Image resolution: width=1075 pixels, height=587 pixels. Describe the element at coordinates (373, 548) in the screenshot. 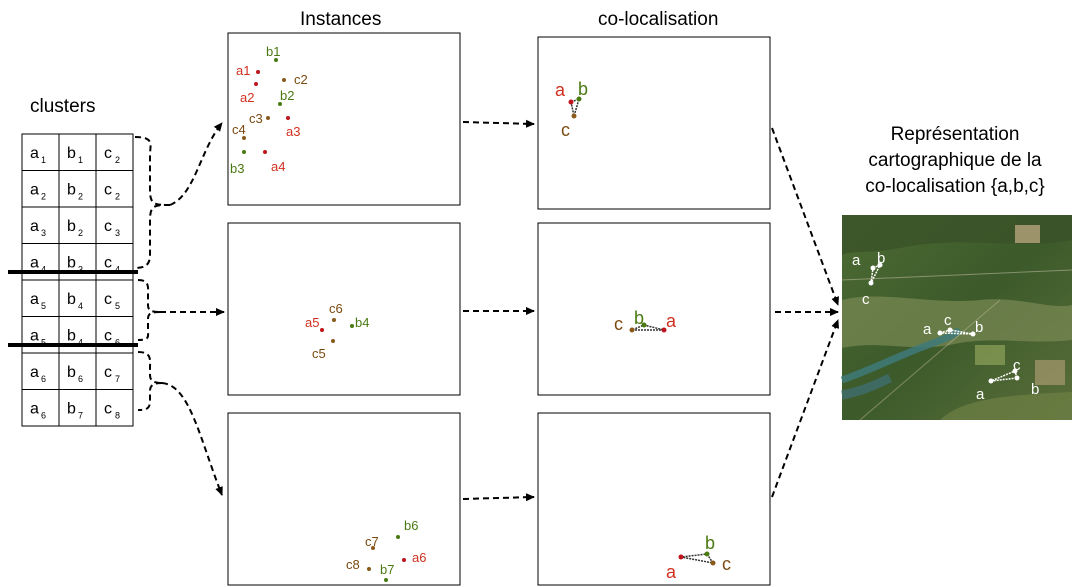

I see `instance-point-c7` at that location.